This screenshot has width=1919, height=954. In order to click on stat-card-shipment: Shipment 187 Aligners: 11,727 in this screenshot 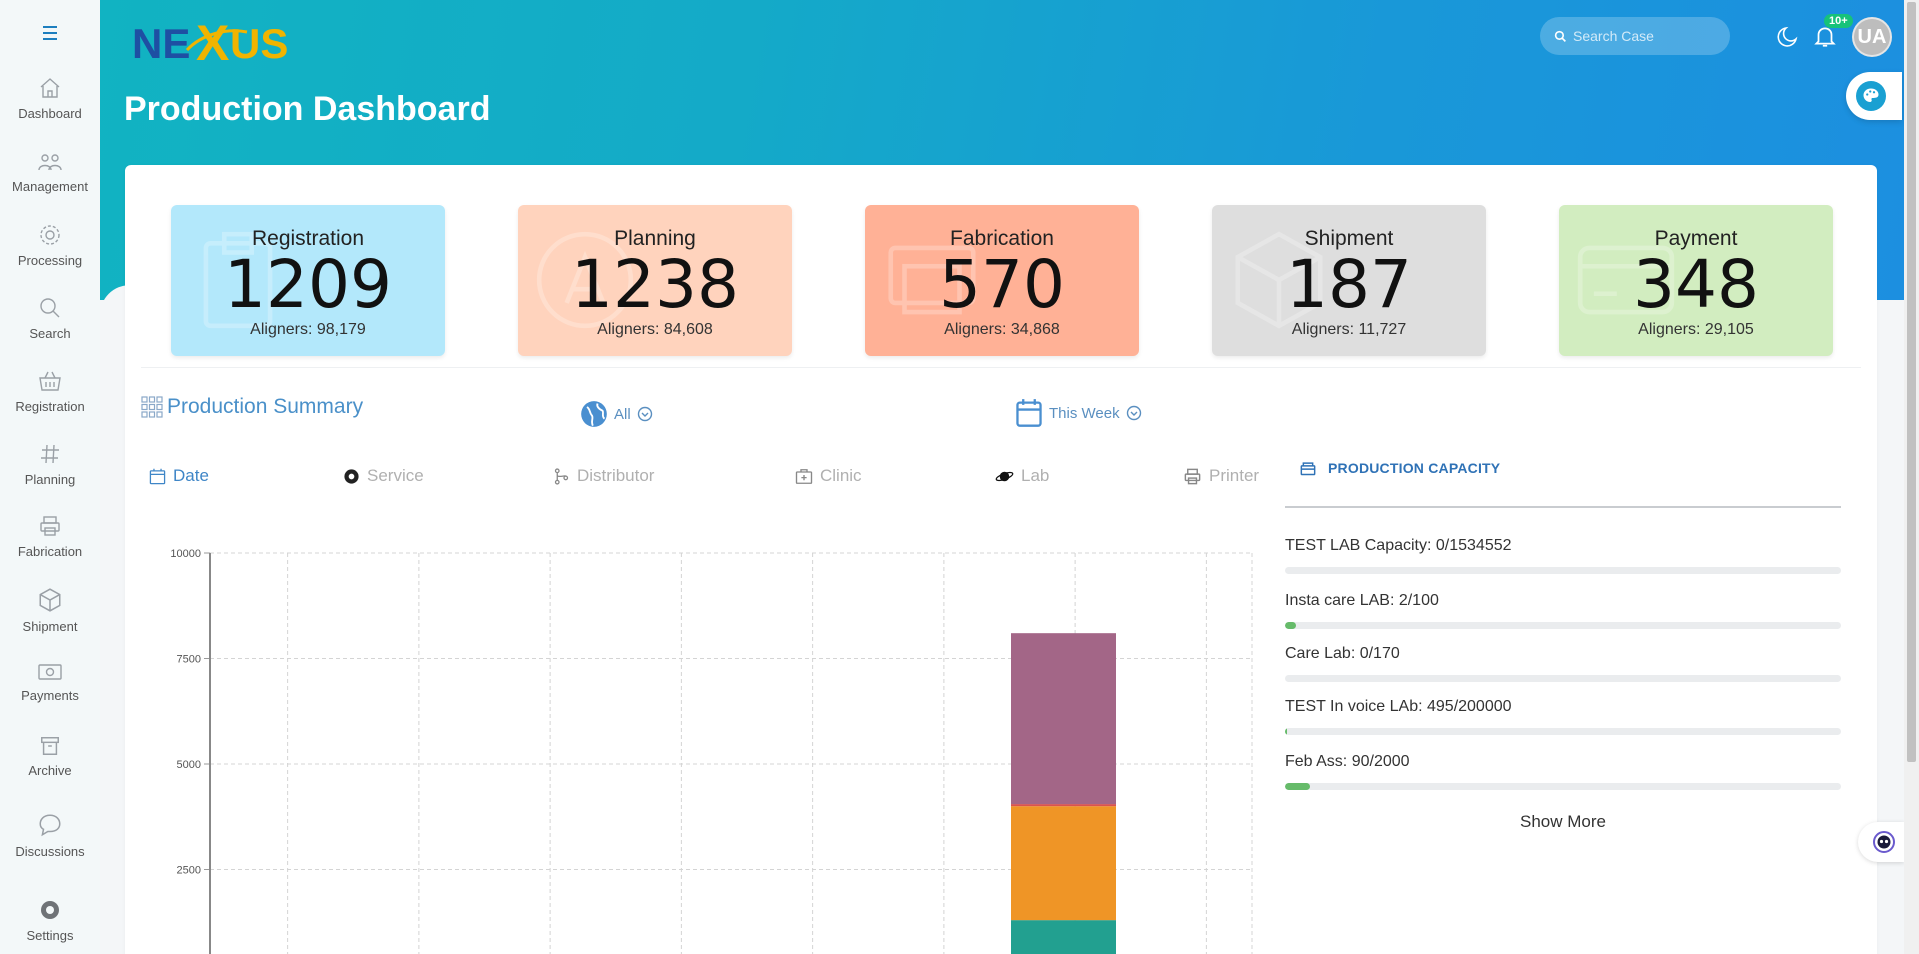, I will do `click(1349, 280)`.